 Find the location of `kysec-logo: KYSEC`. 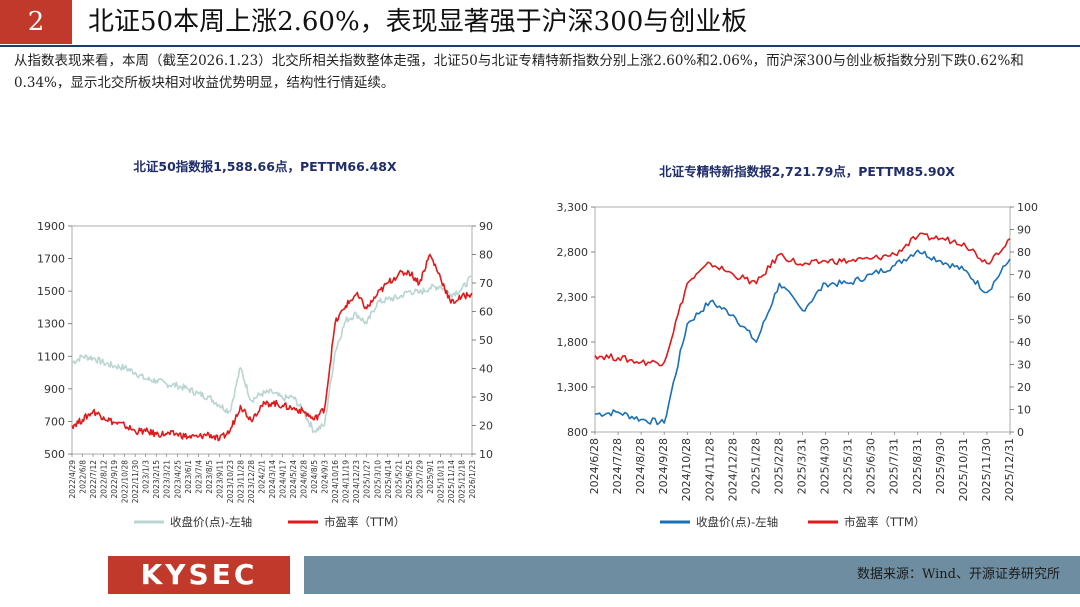

kysec-logo: KYSEC is located at coordinates (199, 575).